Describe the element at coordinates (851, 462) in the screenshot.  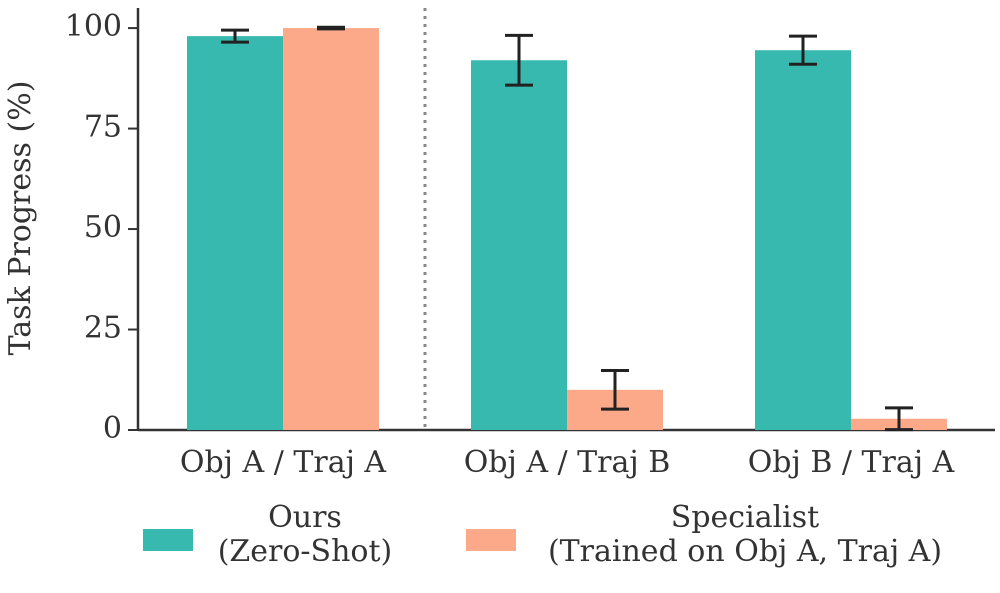
I see `x-tick-label: Obj B / Traj A` at that location.